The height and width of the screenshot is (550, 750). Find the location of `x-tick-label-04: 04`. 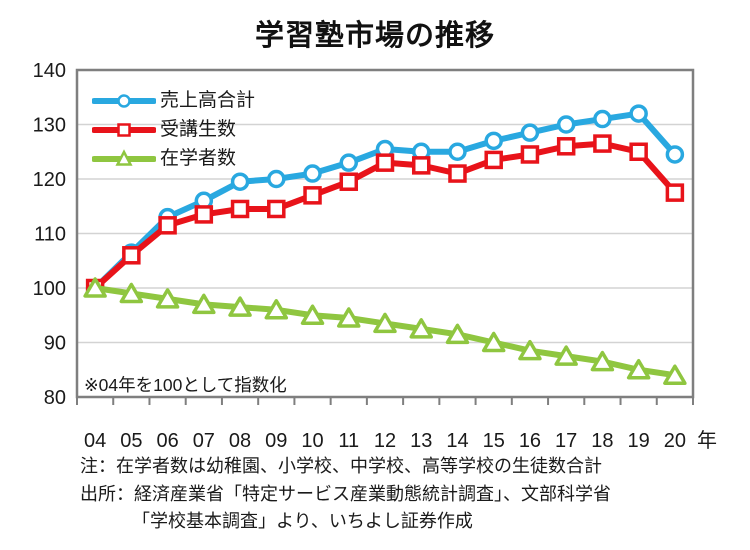

x-tick-label-04: 04 is located at coordinates (95, 441).